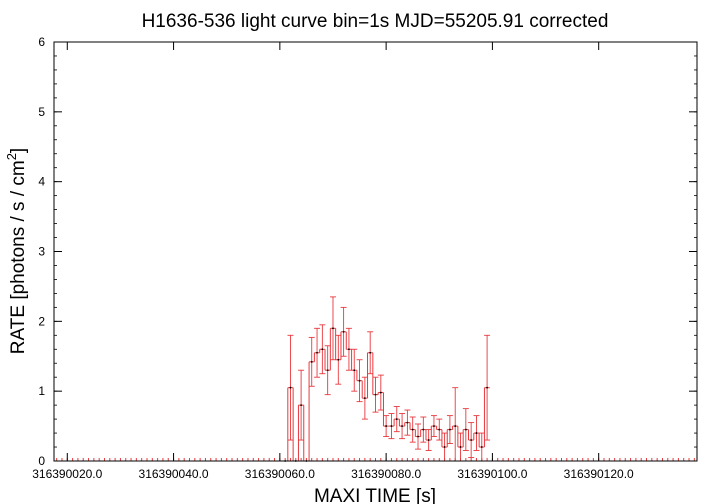 The width and height of the screenshot is (720, 504). I want to click on y-tick-label: 5, so click(41, 112).